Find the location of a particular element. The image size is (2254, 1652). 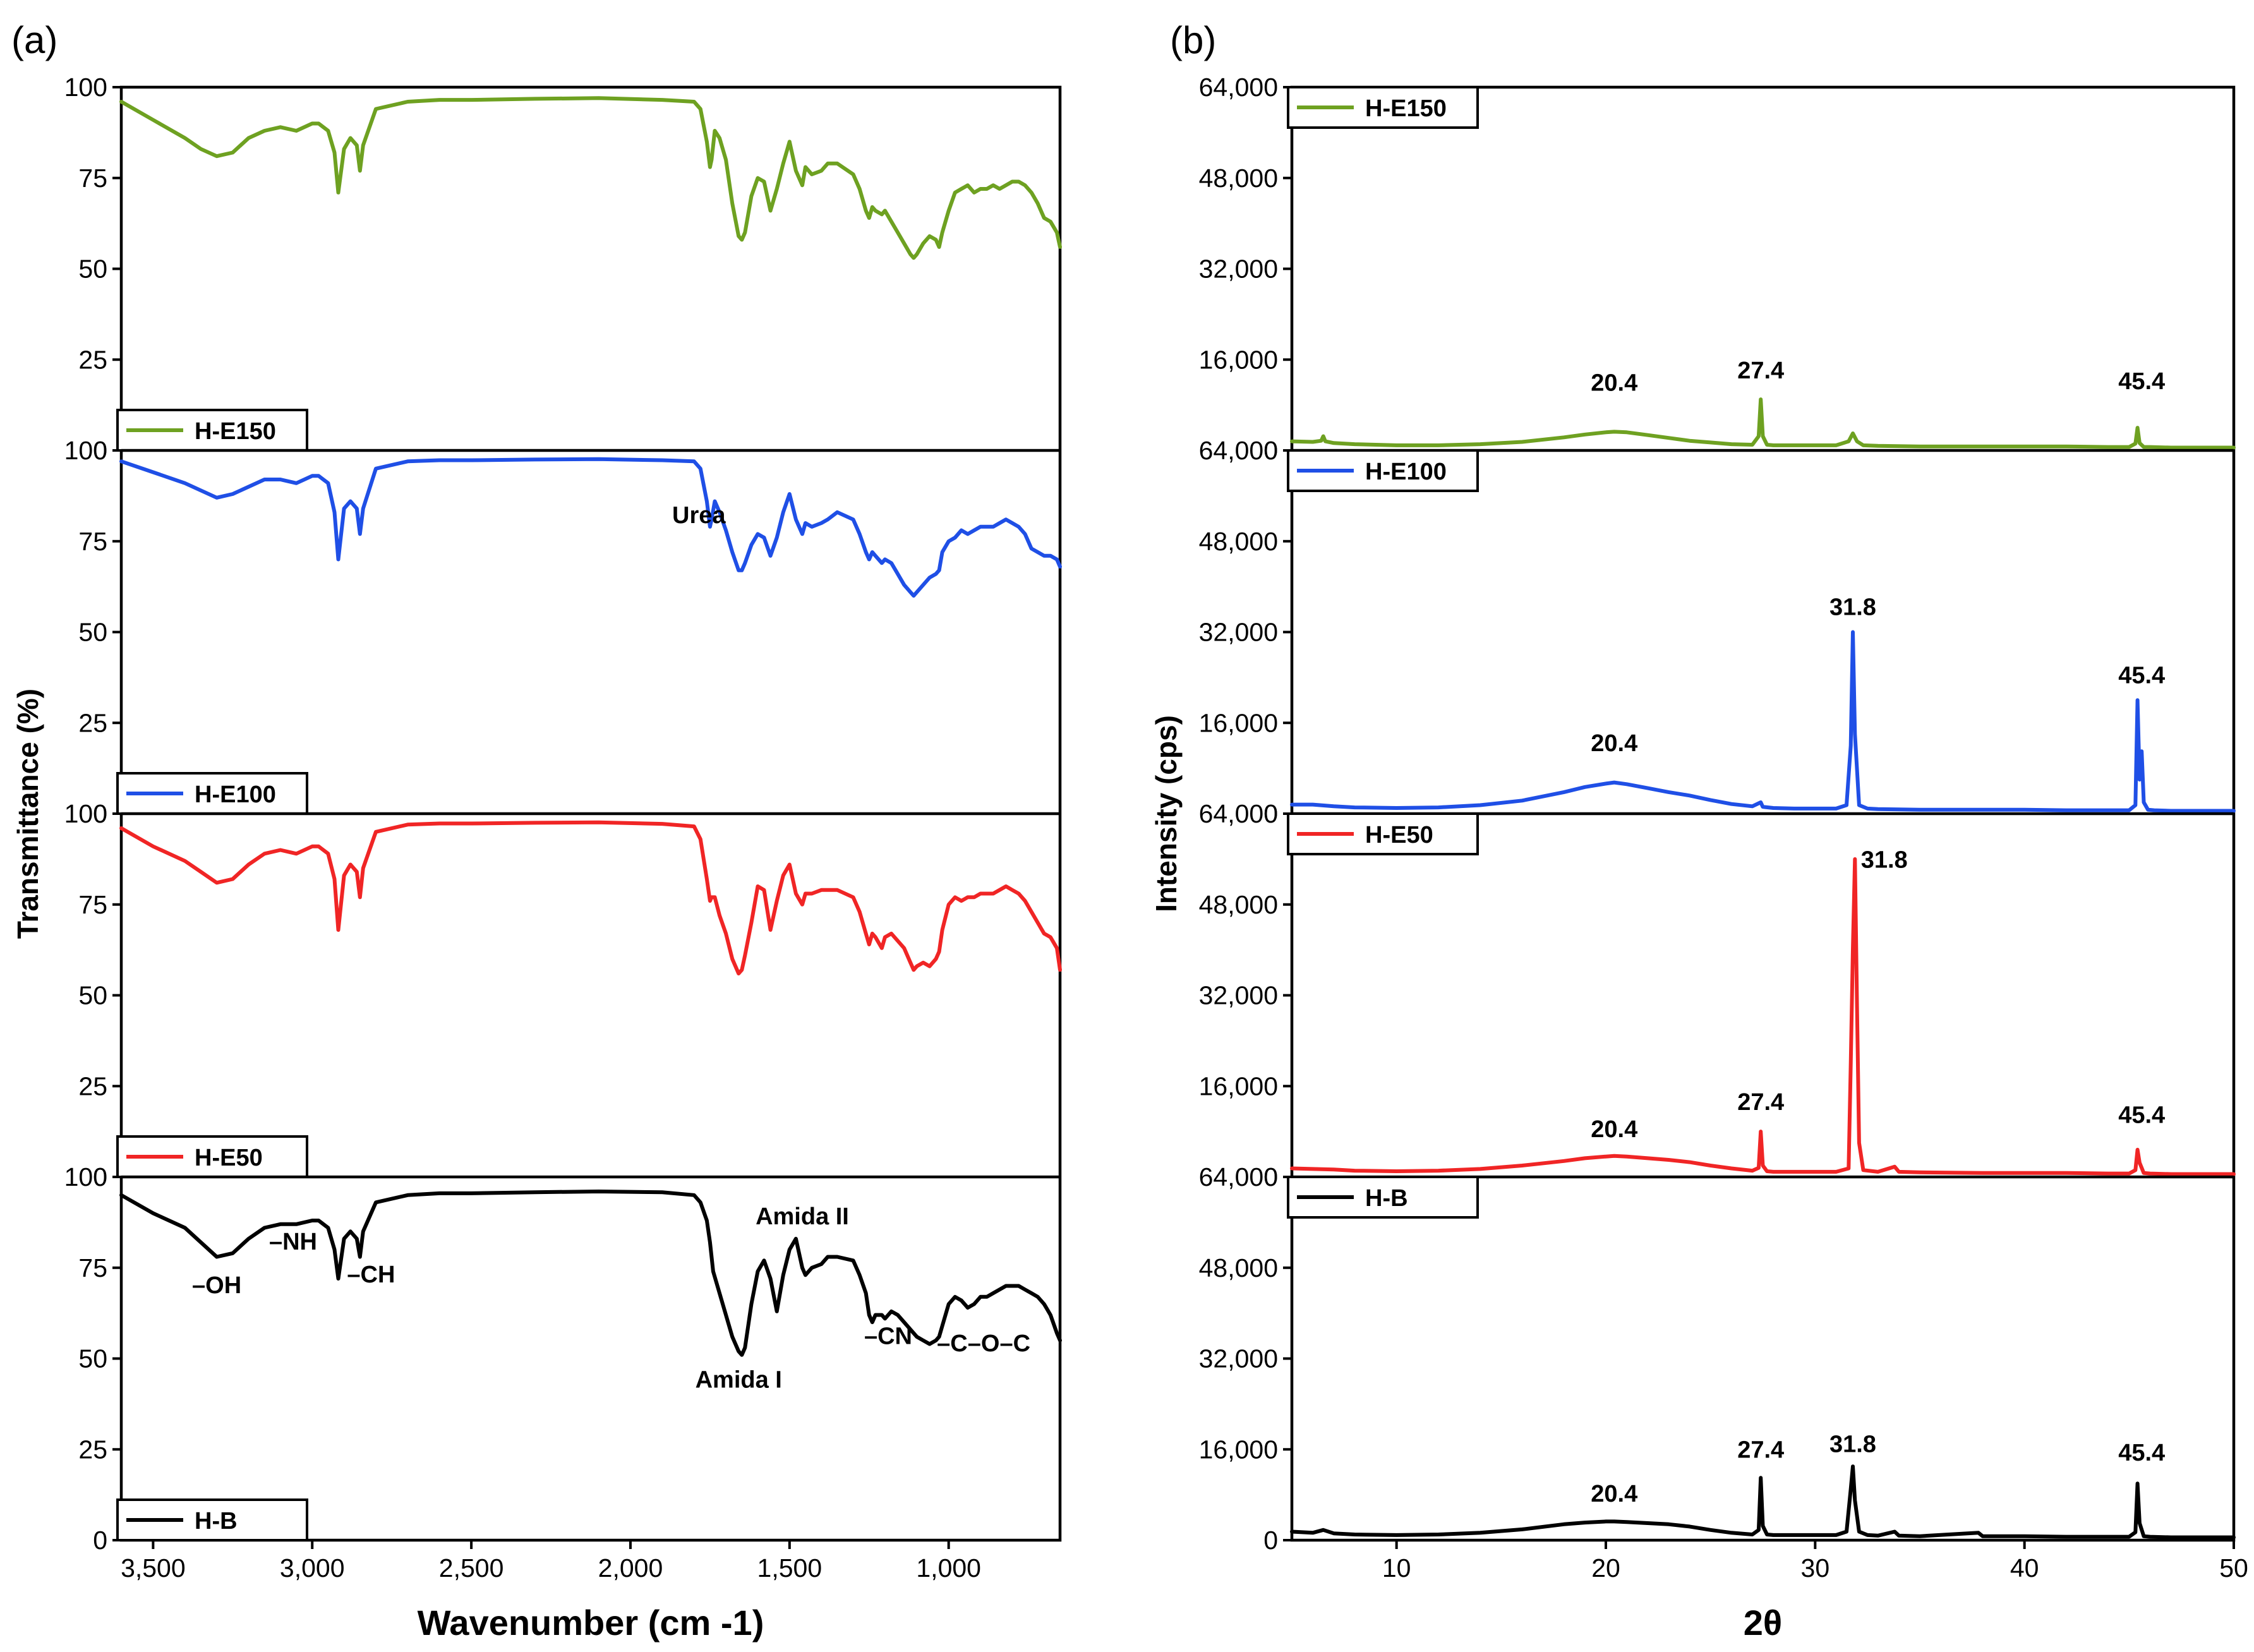

annotation: –NH is located at coordinates (293, 1242).